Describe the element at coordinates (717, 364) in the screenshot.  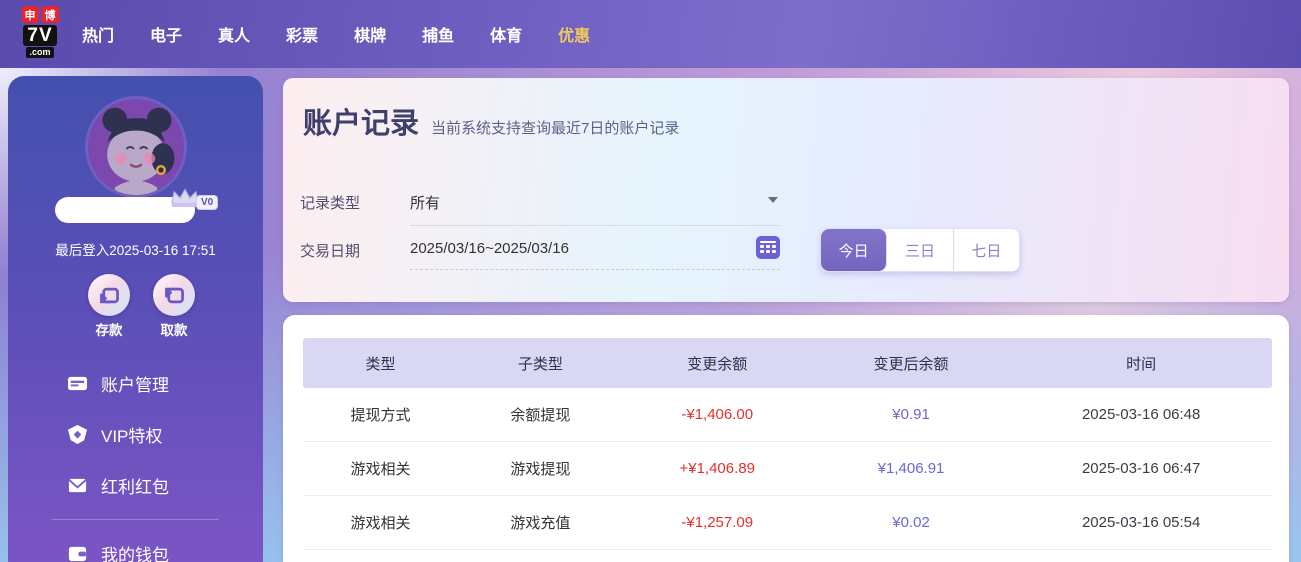
I see `col-header-change: 变更余额` at that location.